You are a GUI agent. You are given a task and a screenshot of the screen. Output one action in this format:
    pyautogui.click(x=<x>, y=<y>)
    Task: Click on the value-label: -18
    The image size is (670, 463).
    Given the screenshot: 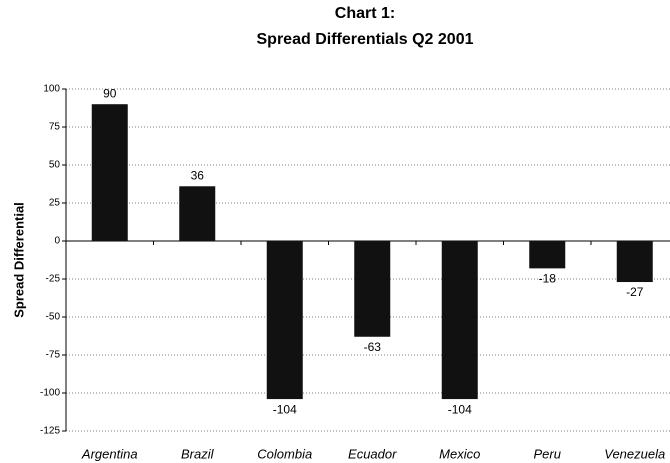 What is the action you would take?
    pyautogui.click(x=548, y=279)
    